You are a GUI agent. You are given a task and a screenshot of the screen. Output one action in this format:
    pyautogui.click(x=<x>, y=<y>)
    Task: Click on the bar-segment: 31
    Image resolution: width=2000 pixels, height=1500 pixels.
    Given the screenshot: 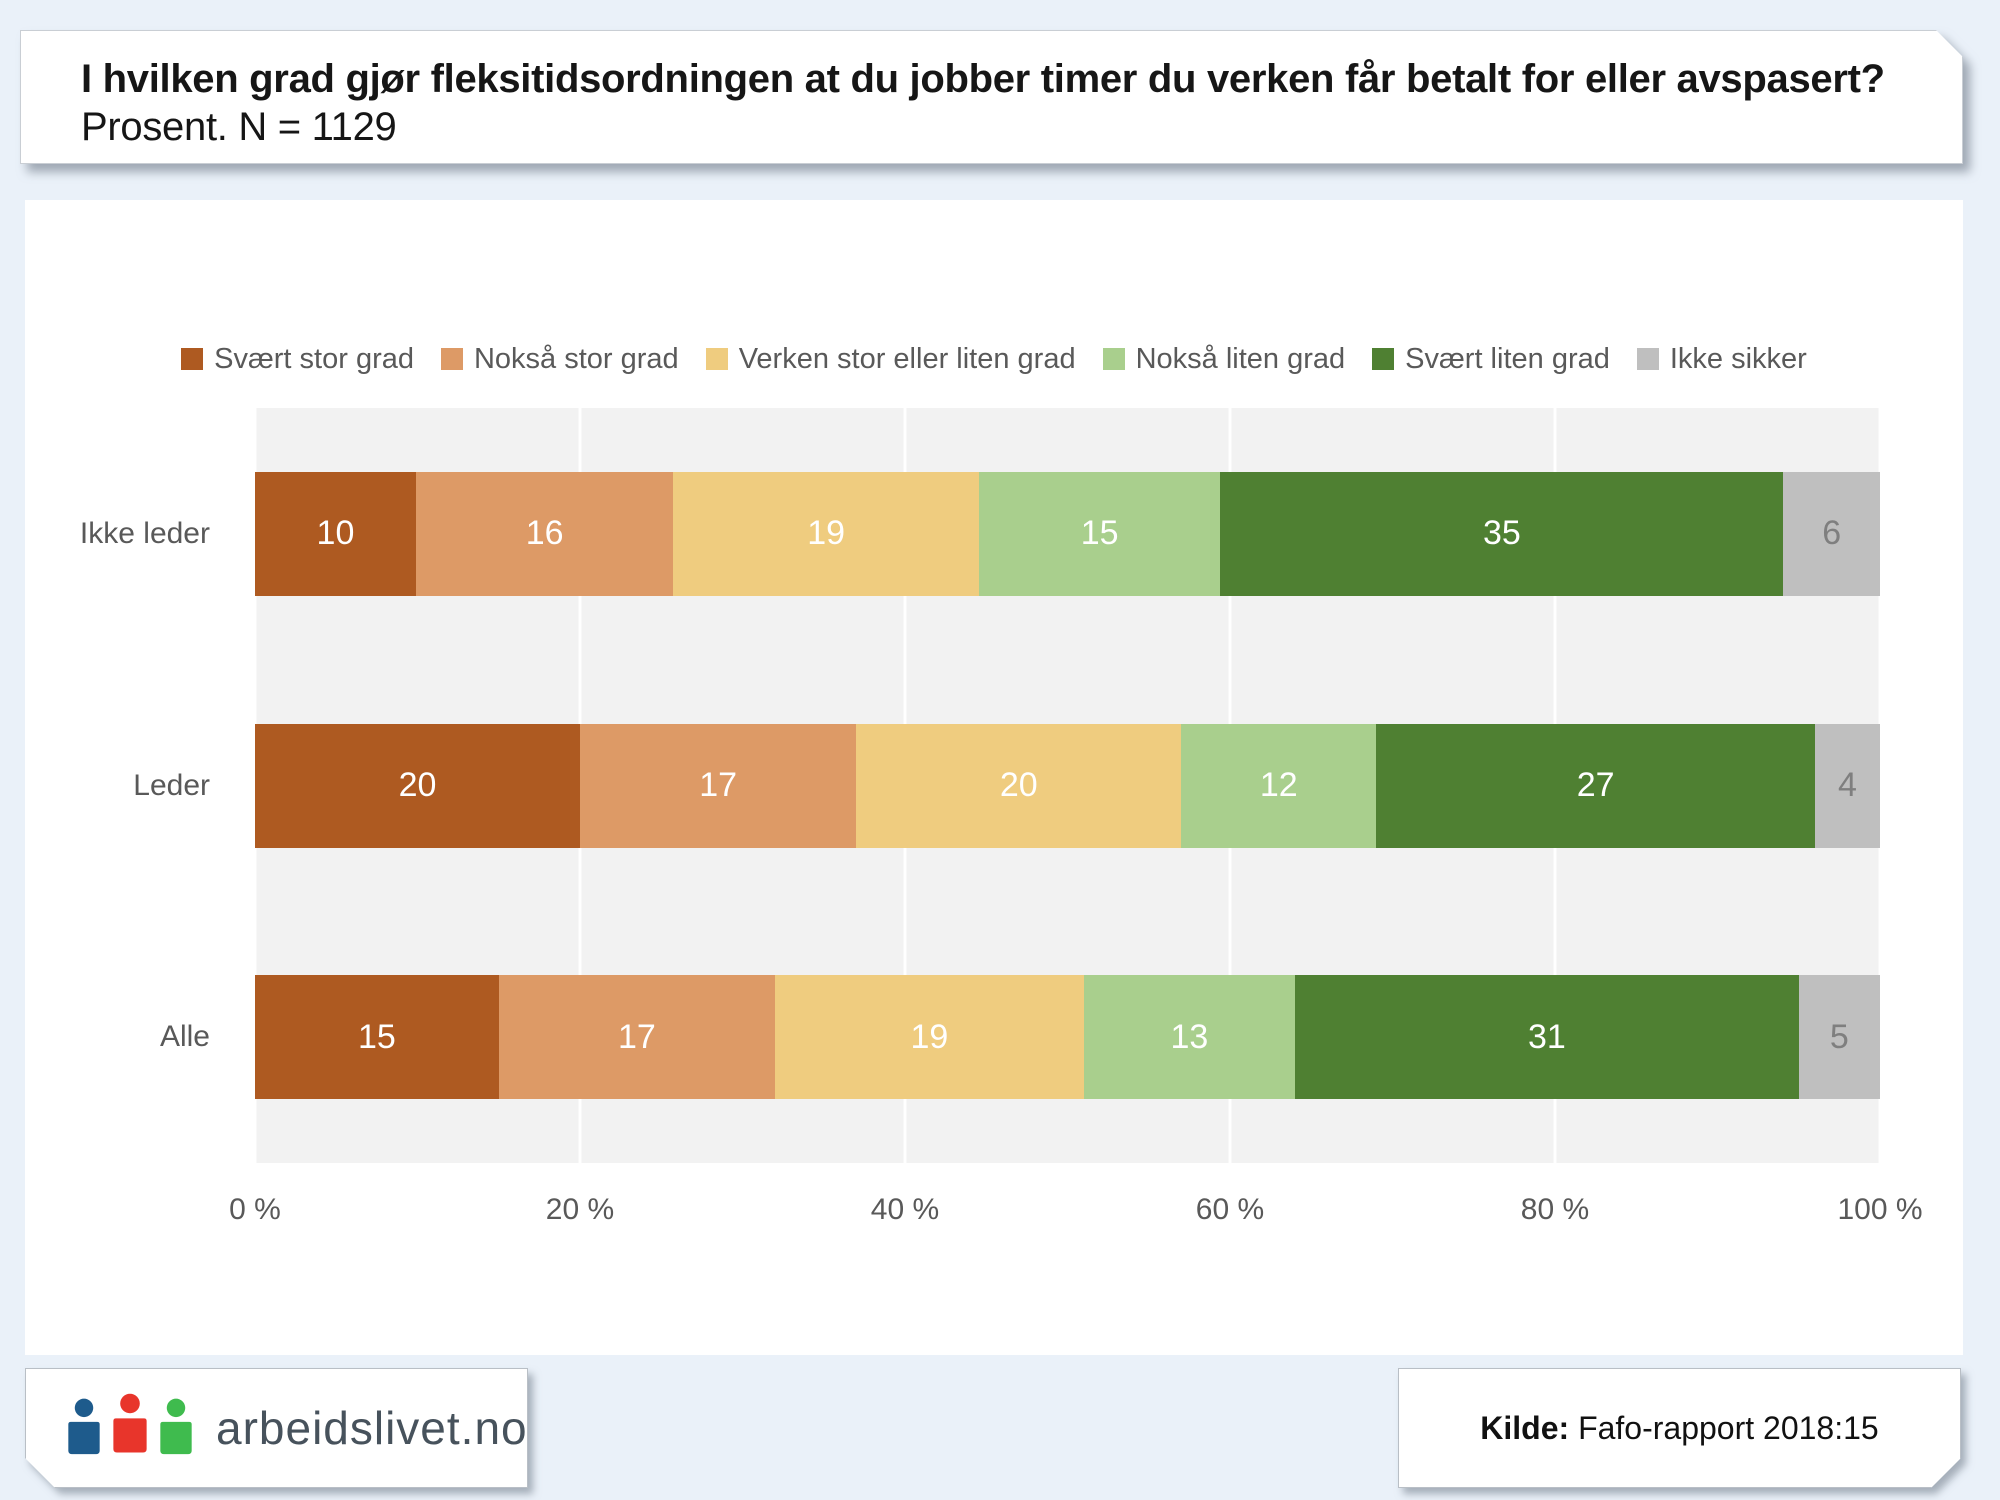 What is the action you would take?
    pyautogui.click(x=1547, y=1037)
    